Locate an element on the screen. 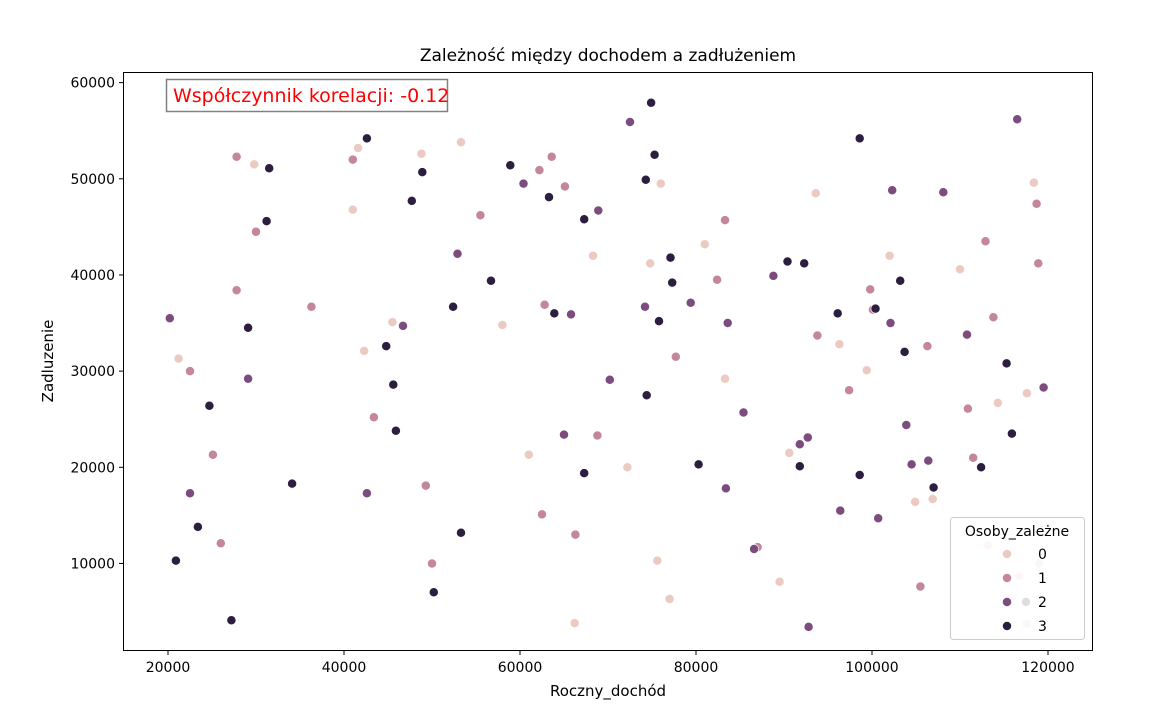 The image size is (1176, 715). annotation-text: Współczynnik korelacji: -0.12 is located at coordinates (311, 96).